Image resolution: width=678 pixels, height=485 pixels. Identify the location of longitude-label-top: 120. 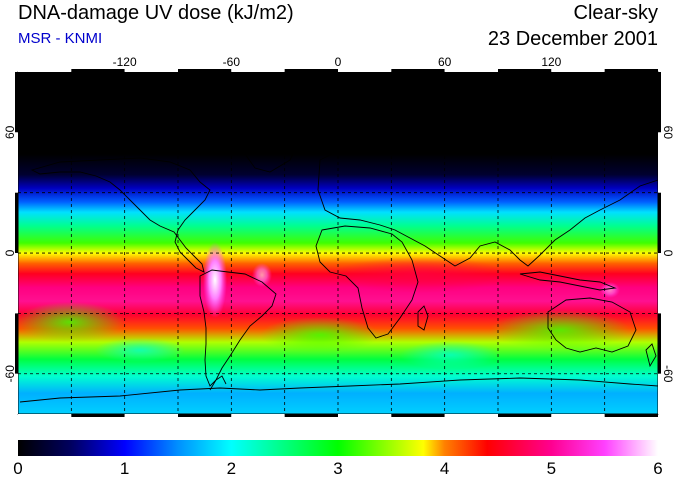
(551, 62).